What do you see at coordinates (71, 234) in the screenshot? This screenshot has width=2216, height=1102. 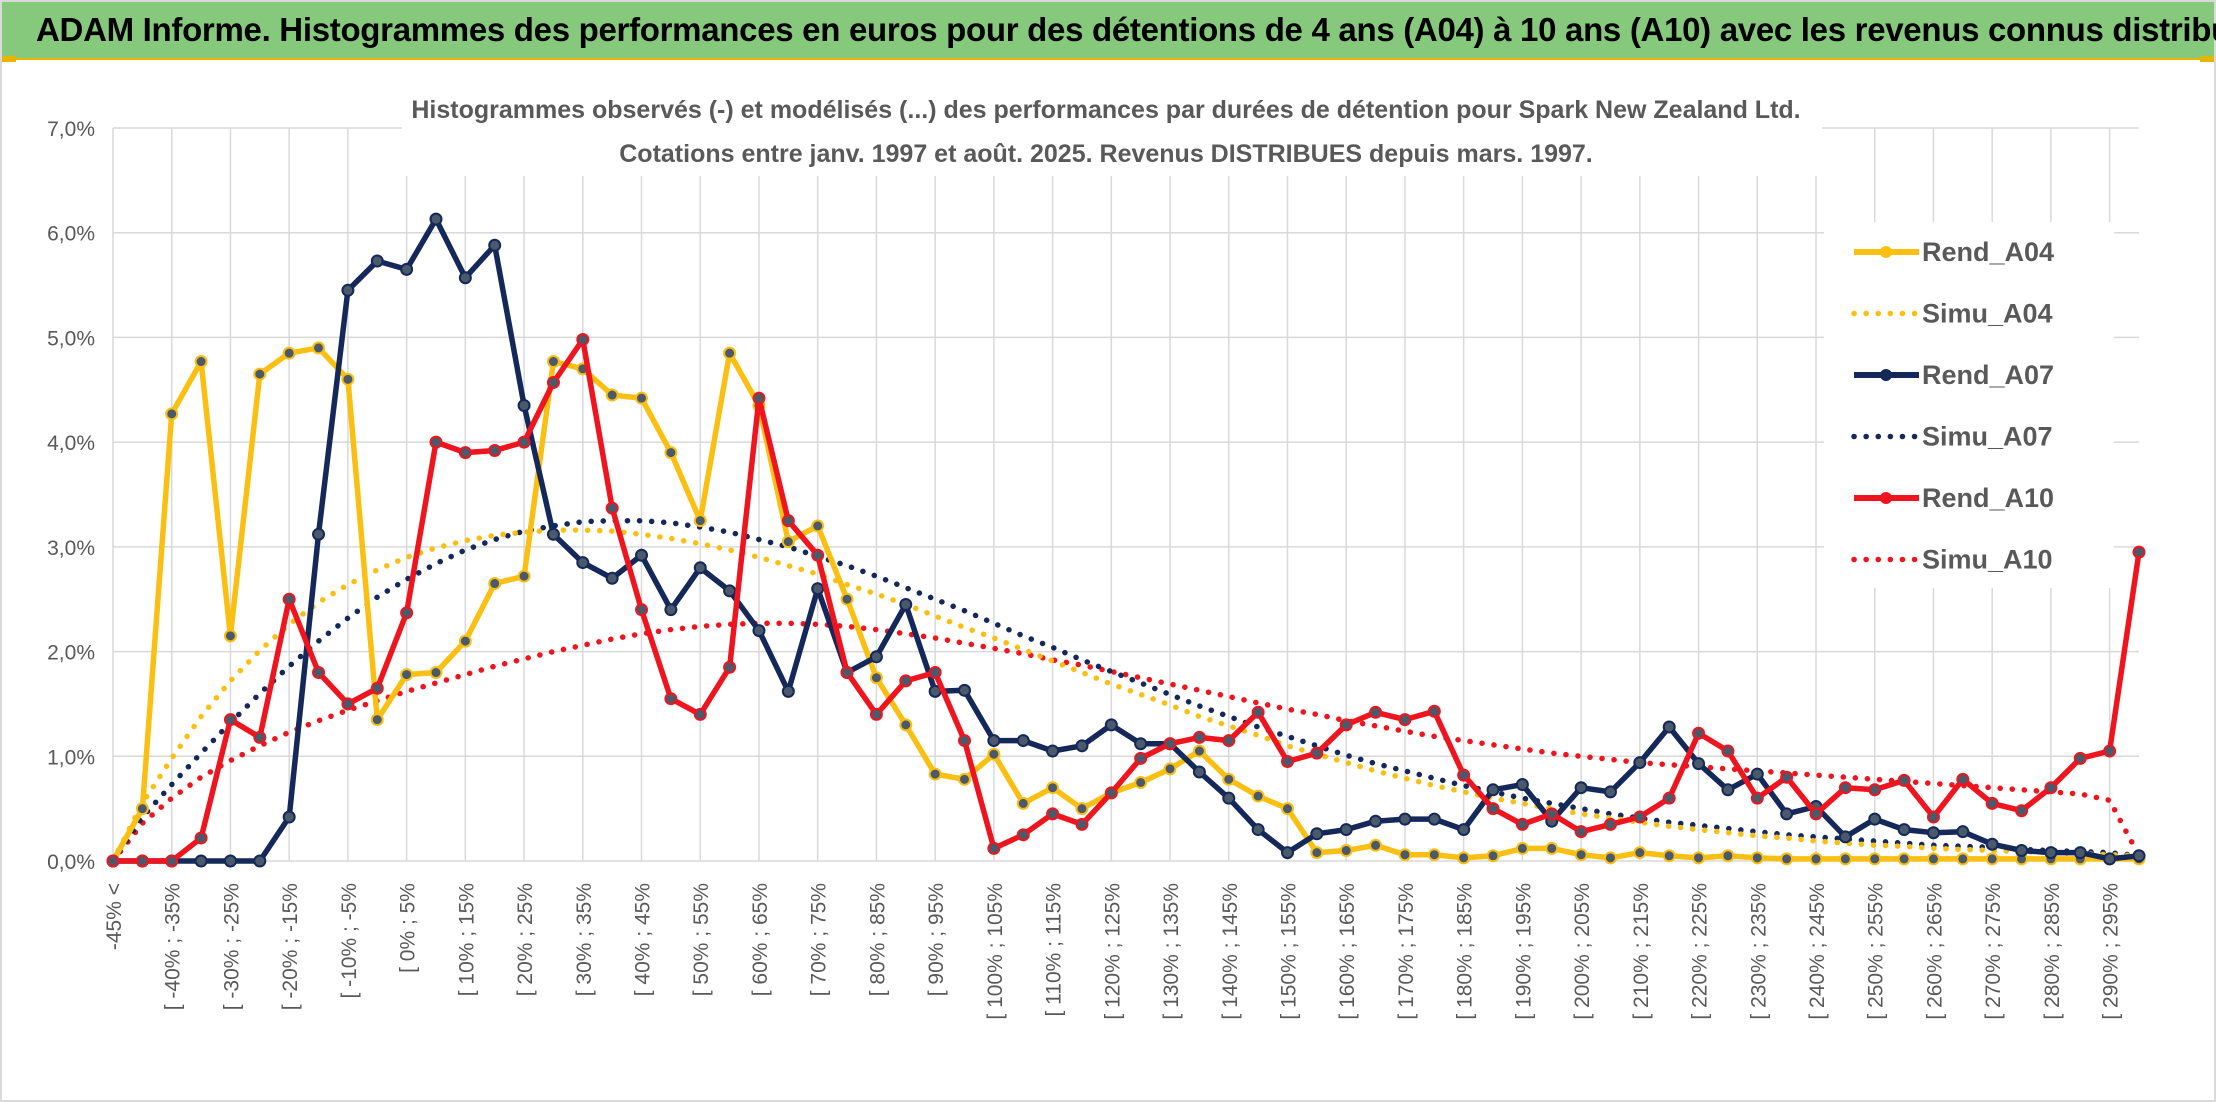 I see `y-tick-label: 6,0%` at bounding box center [71, 234].